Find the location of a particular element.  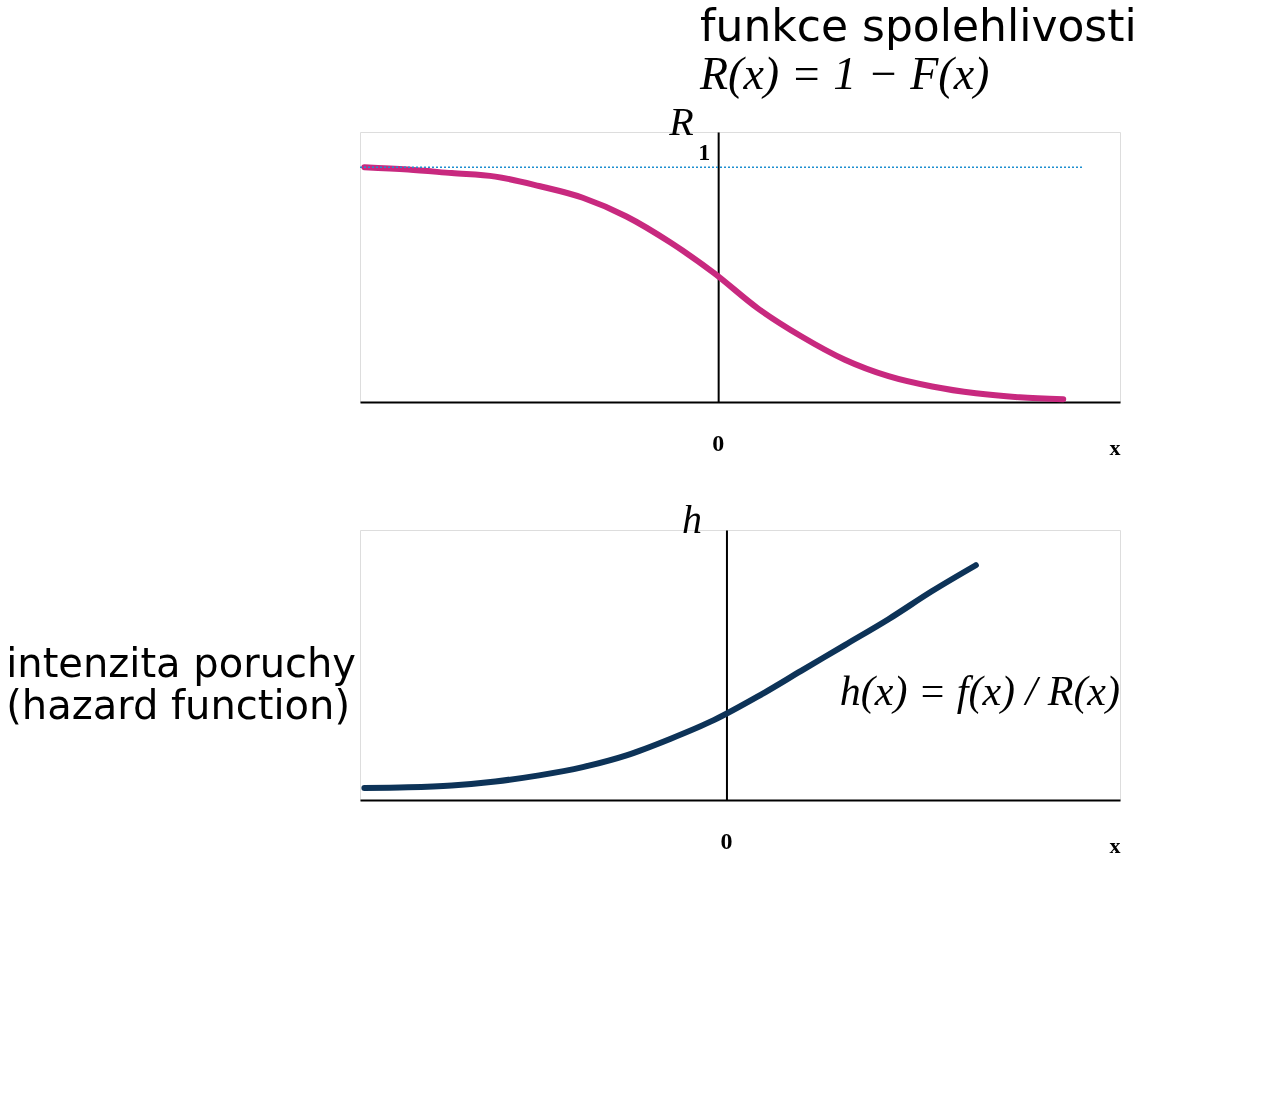

y-axis-title: h is located at coordinates (691, 519).